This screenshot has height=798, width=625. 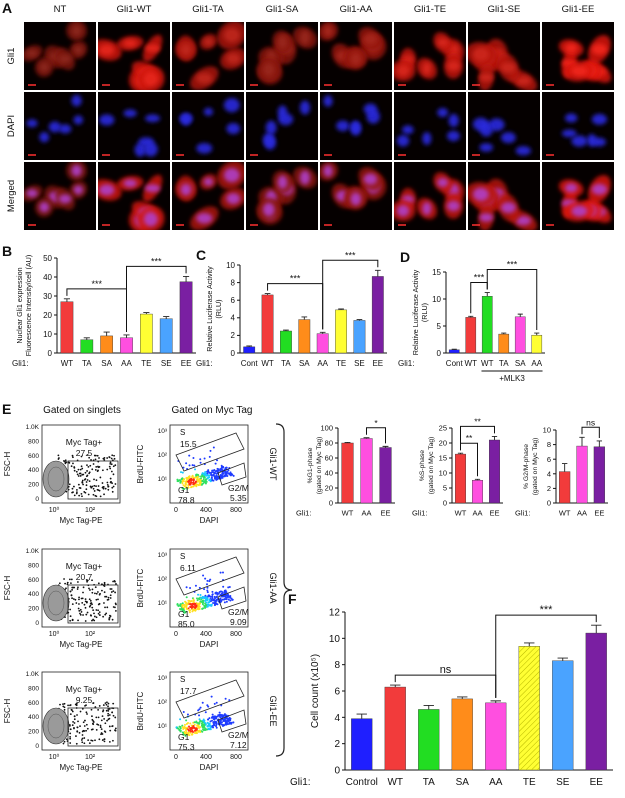 What do you see at coordinates (504, 363) in the screenshot?
I see `x-tick-label: TA` at bounding box center [504, 363].